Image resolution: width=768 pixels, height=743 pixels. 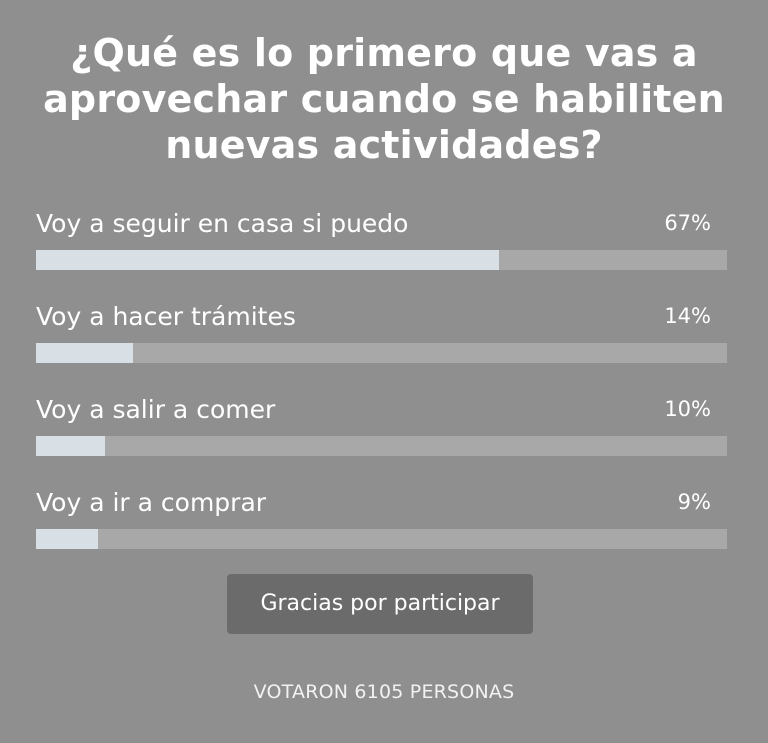 I want to click on poll-option: Voy a ir a comprar 9%, so click(x=381, y=529).